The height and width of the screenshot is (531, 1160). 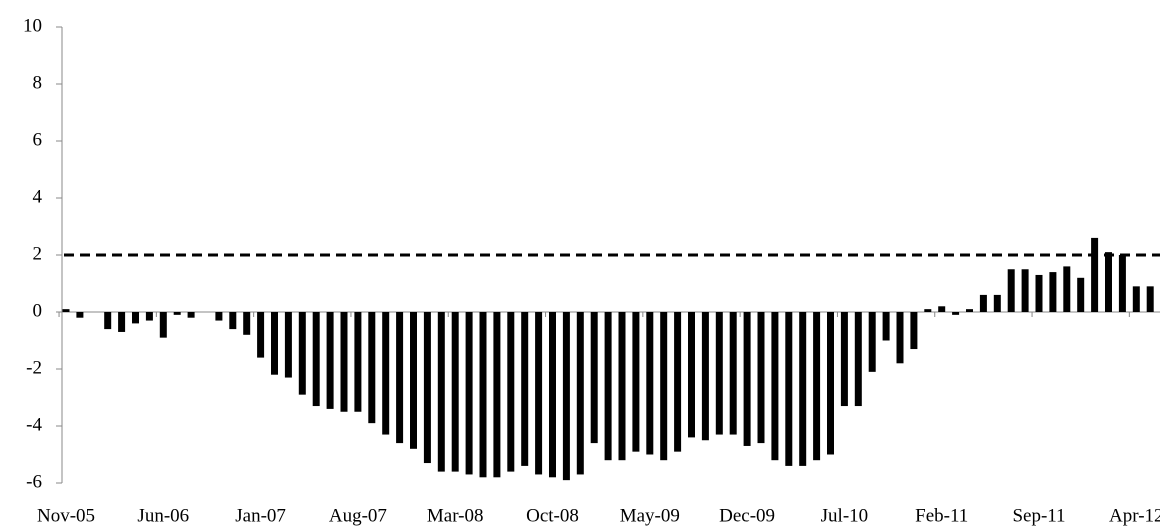 What do you see at coordinates (38, 82) in the screenshot?
I see `y-tick-label: 8` at bounding box center [38, 82].